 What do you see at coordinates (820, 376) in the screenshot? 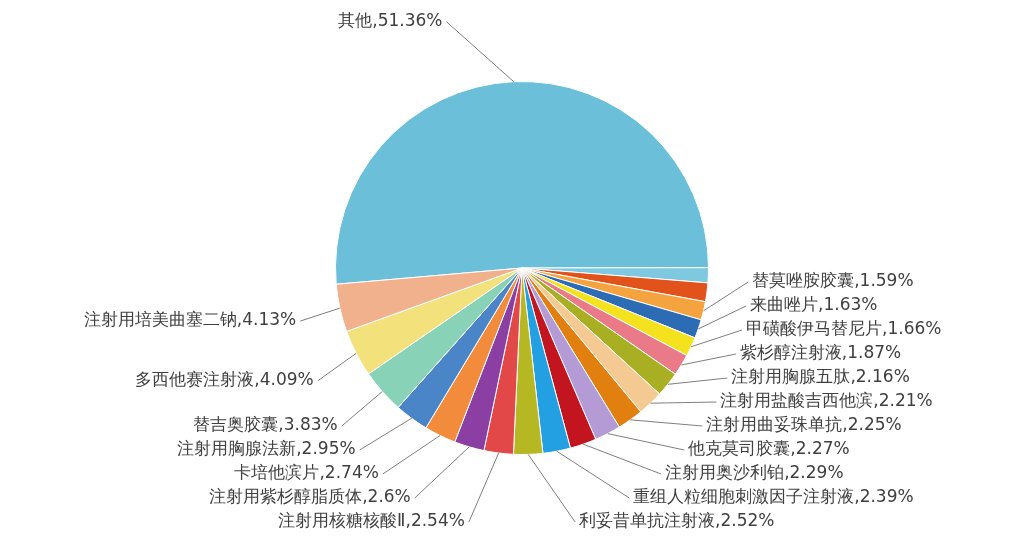
I see `slice-label: 注射用胸腺五肽,2.16%` at bounding box center [820, 376].